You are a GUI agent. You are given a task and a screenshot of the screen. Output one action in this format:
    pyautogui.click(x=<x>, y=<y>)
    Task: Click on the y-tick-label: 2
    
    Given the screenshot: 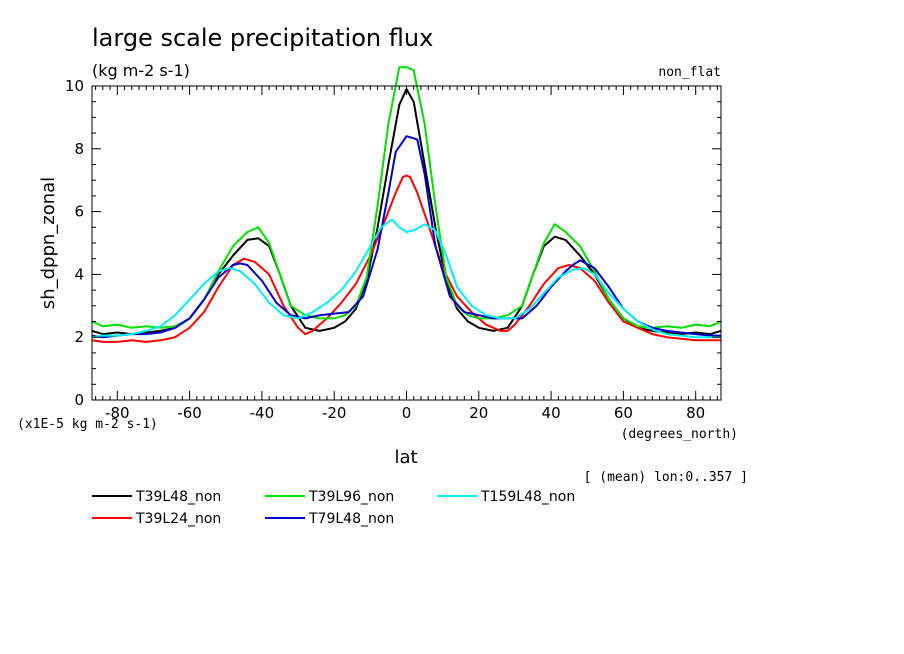 What is the action you would take?
    pyautogui.click(x=79, y=337)
    